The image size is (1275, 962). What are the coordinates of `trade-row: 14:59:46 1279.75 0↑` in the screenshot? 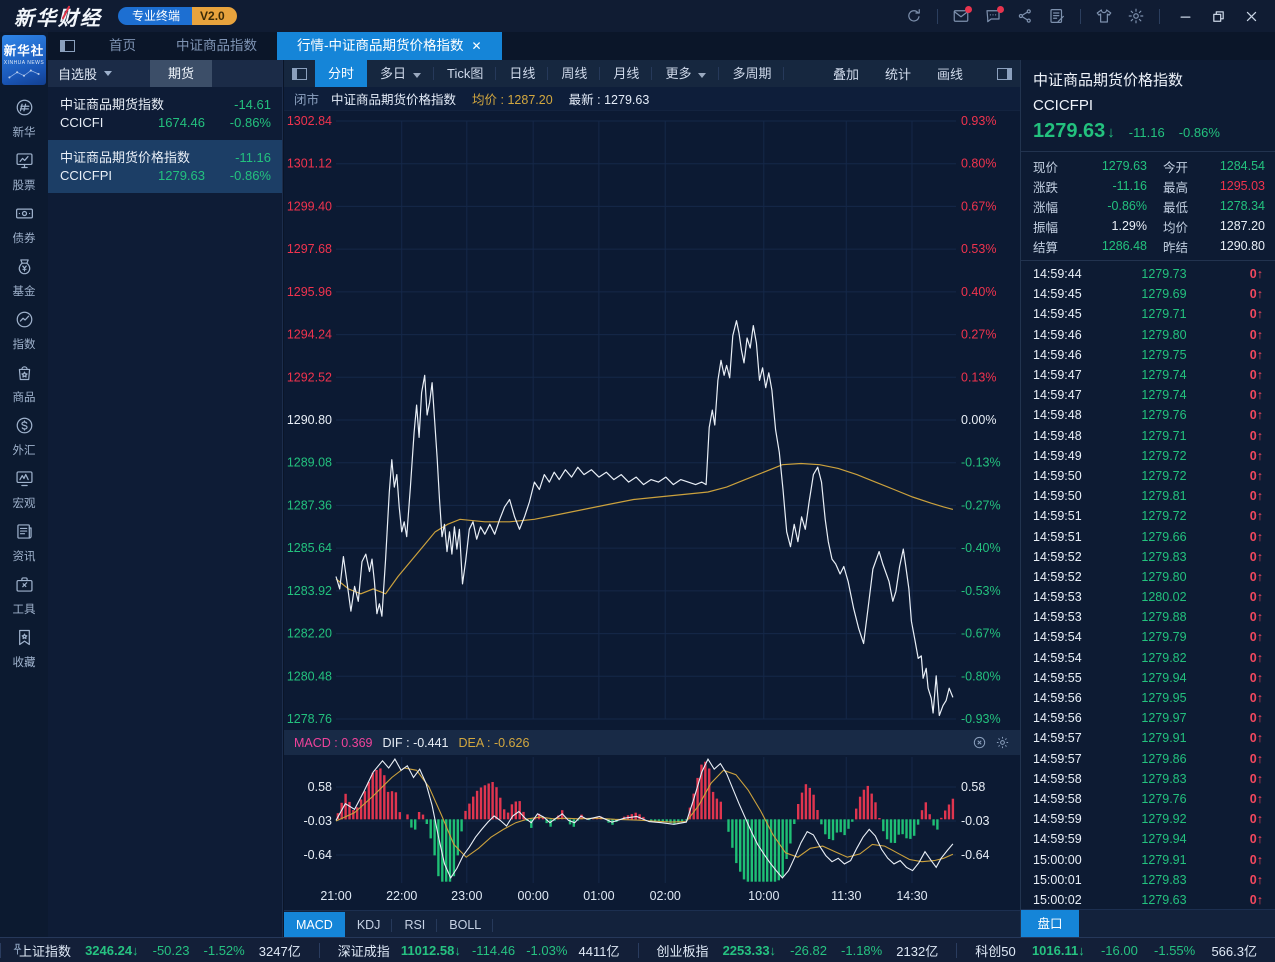 It's located at (1148, 355).